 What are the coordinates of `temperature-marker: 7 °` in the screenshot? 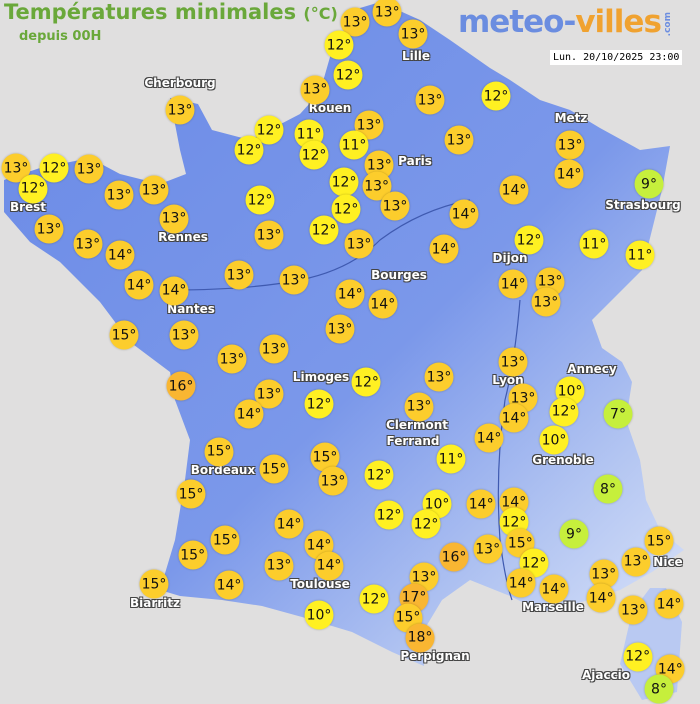 It's located at (618, 414).